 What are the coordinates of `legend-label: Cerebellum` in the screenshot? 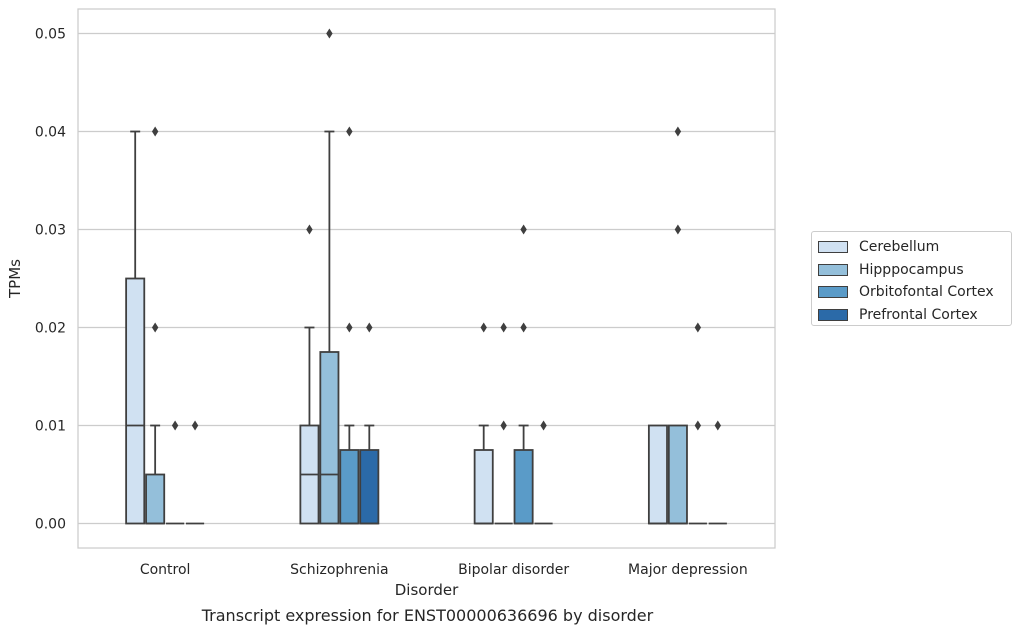 It's located at (899, 247).